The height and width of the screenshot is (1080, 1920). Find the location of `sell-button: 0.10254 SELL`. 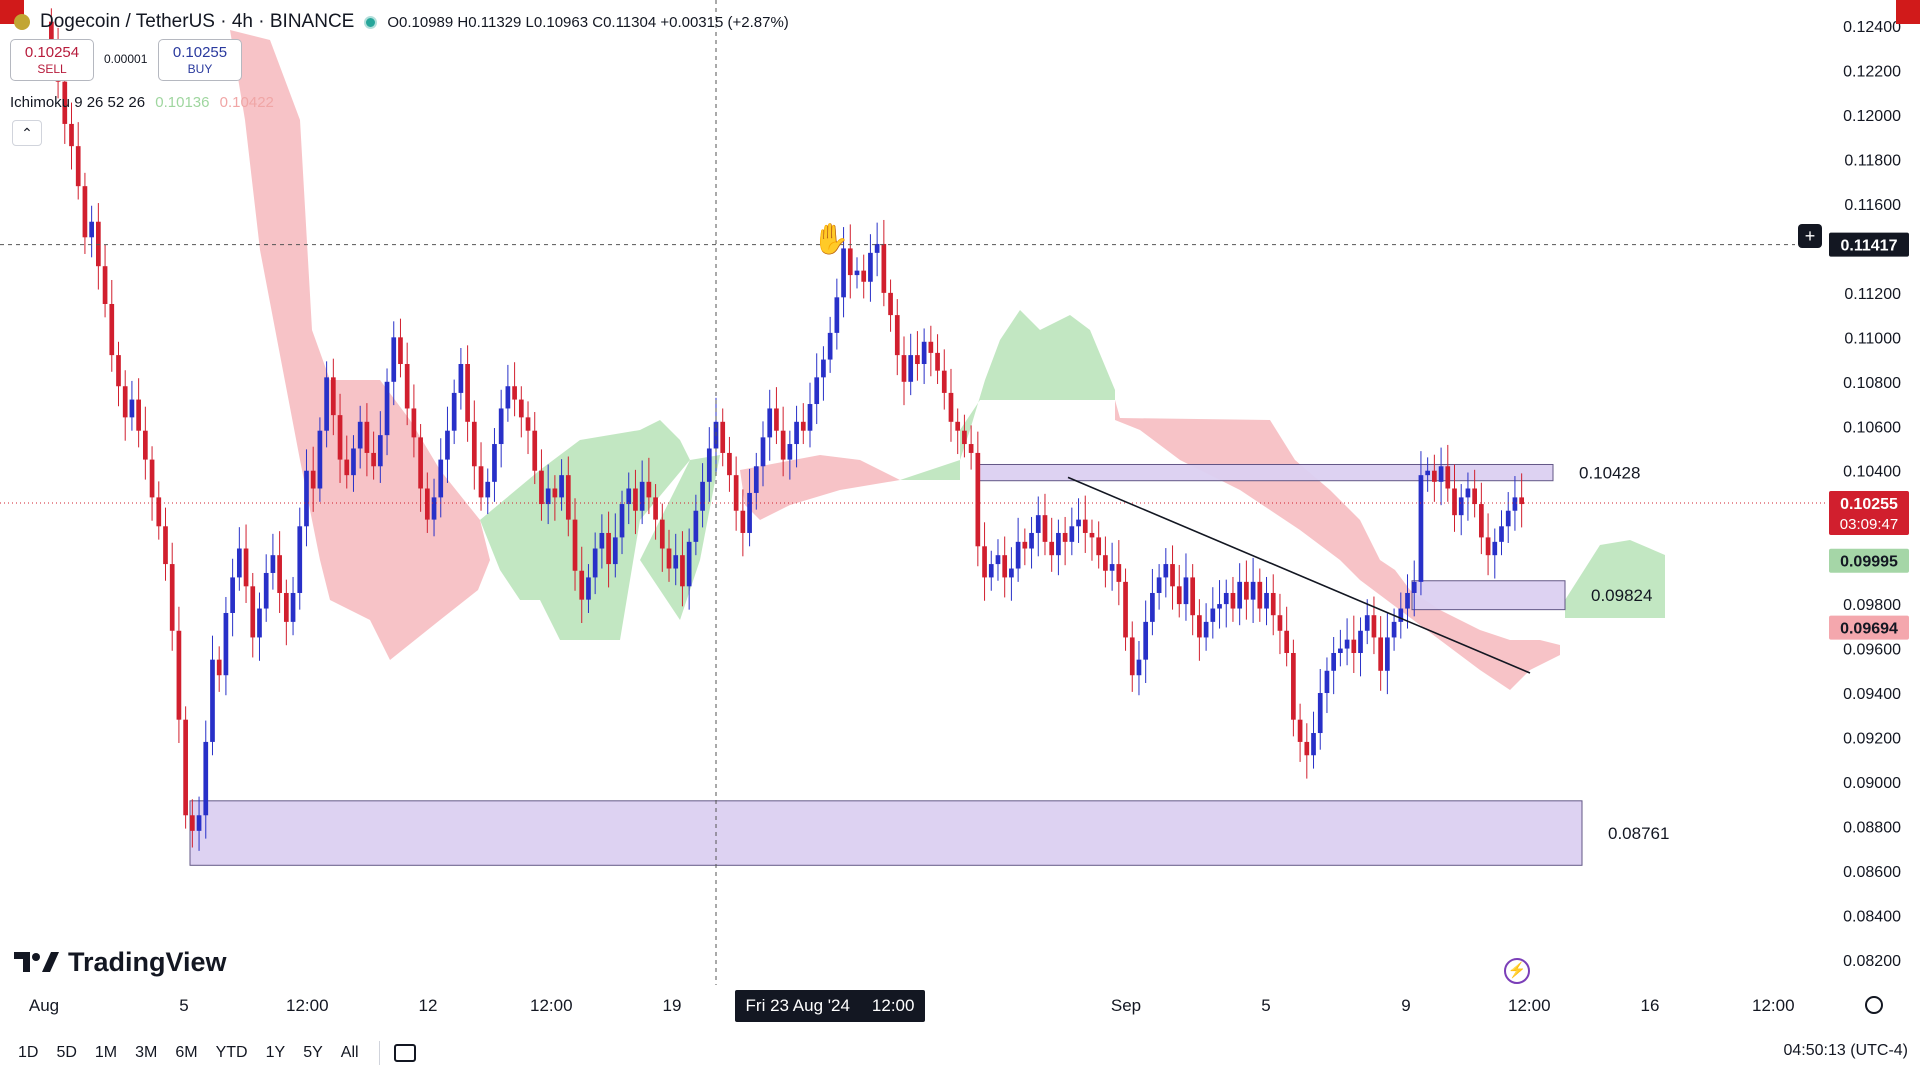

sell-button: 0.10254 SELL is located at coordinates (52, 60).